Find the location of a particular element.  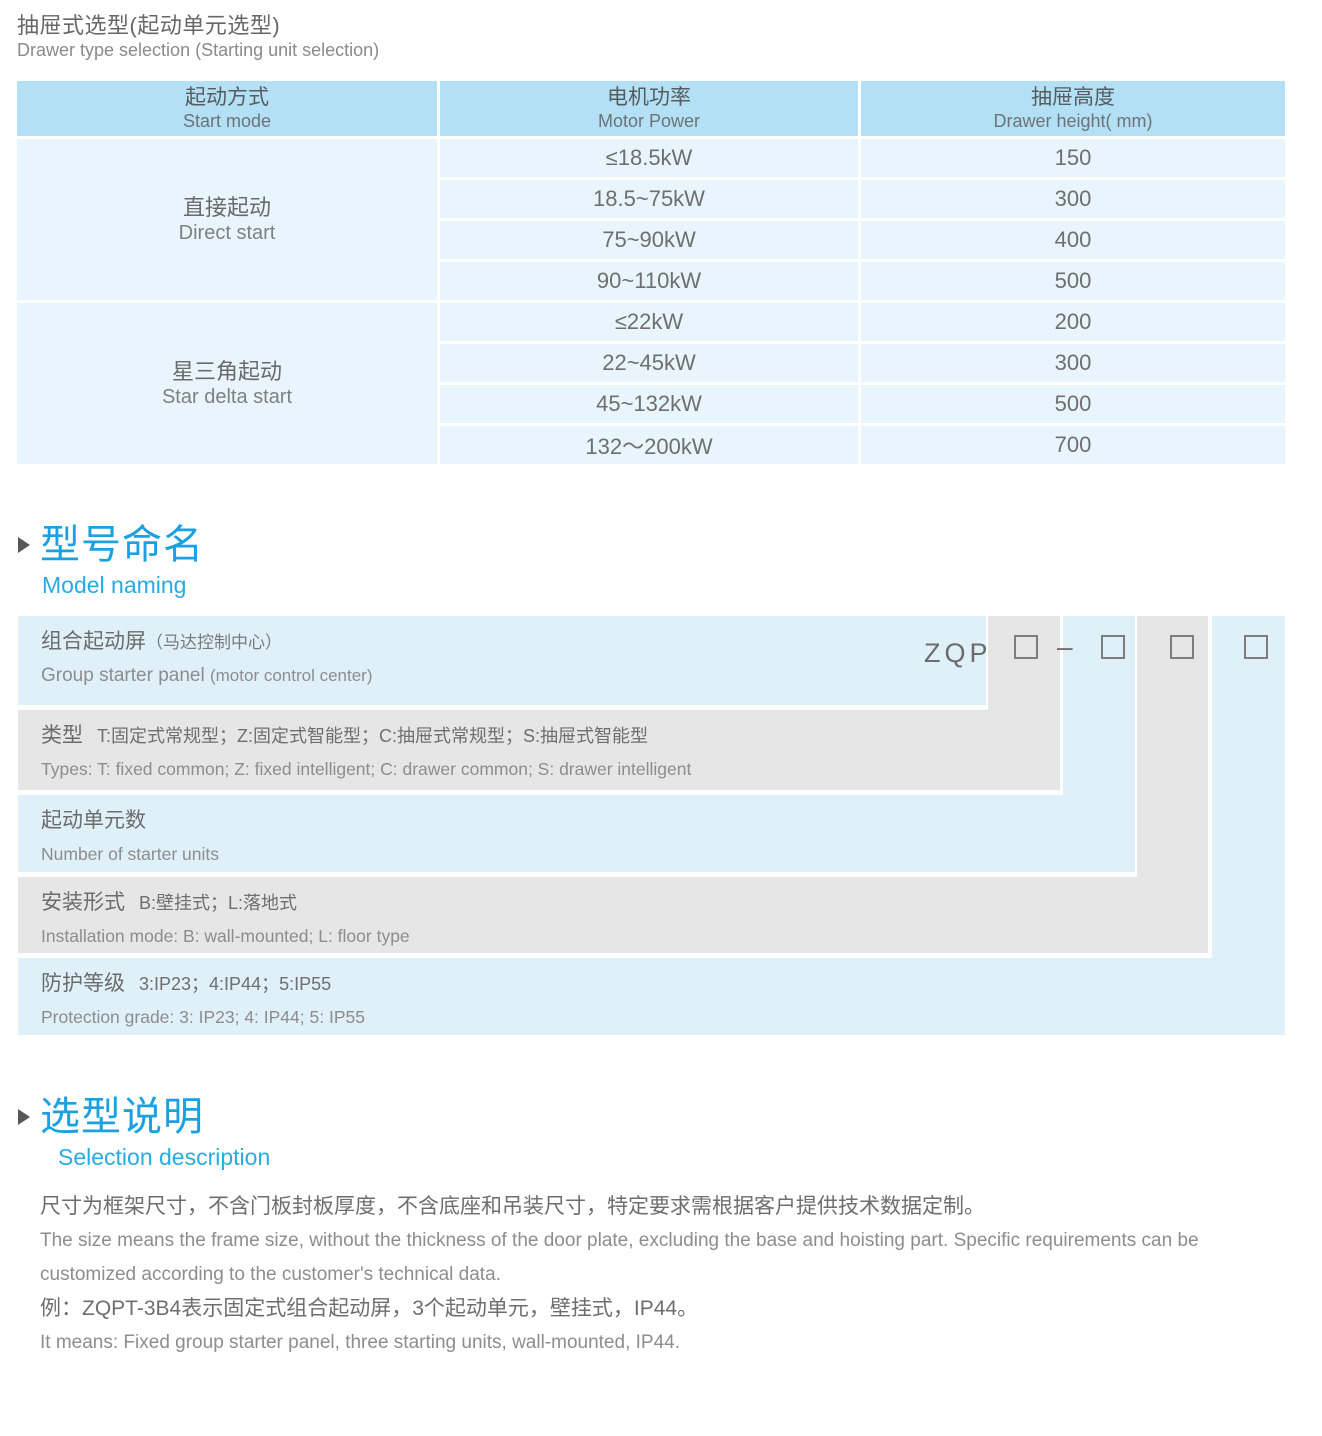

band-label-en: Number of starter units is located at coordinates (130, 854).